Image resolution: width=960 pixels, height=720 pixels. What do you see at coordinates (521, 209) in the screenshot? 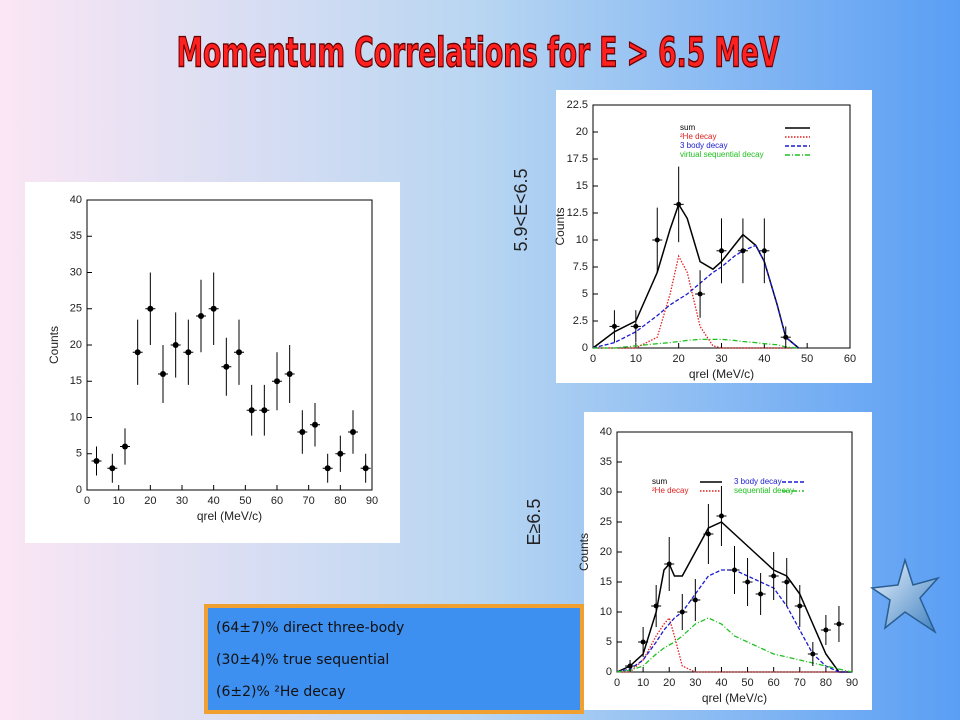
I see `energy-label: 5.9<E<6.5` at bounding box center [521, 209].